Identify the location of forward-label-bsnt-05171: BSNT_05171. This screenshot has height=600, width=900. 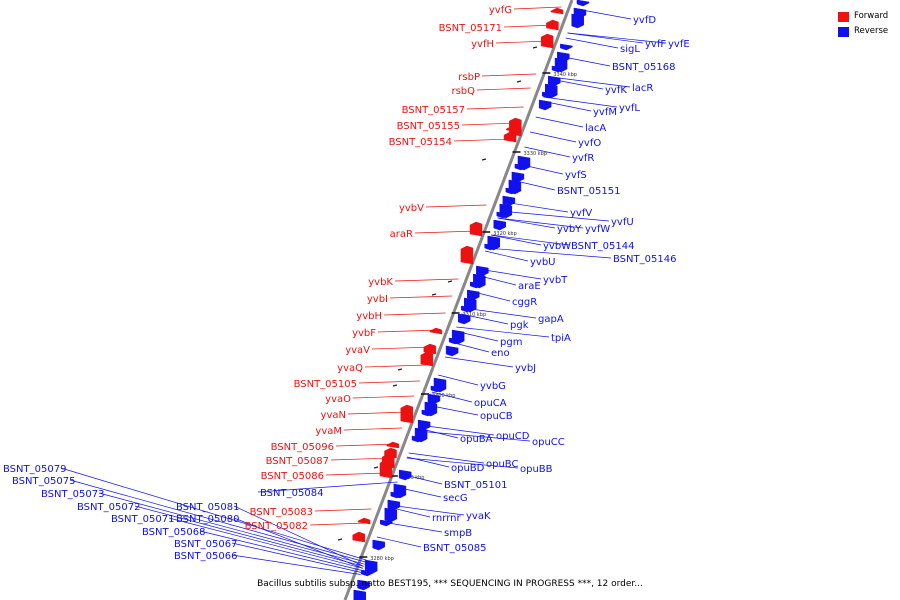
(470, 28).